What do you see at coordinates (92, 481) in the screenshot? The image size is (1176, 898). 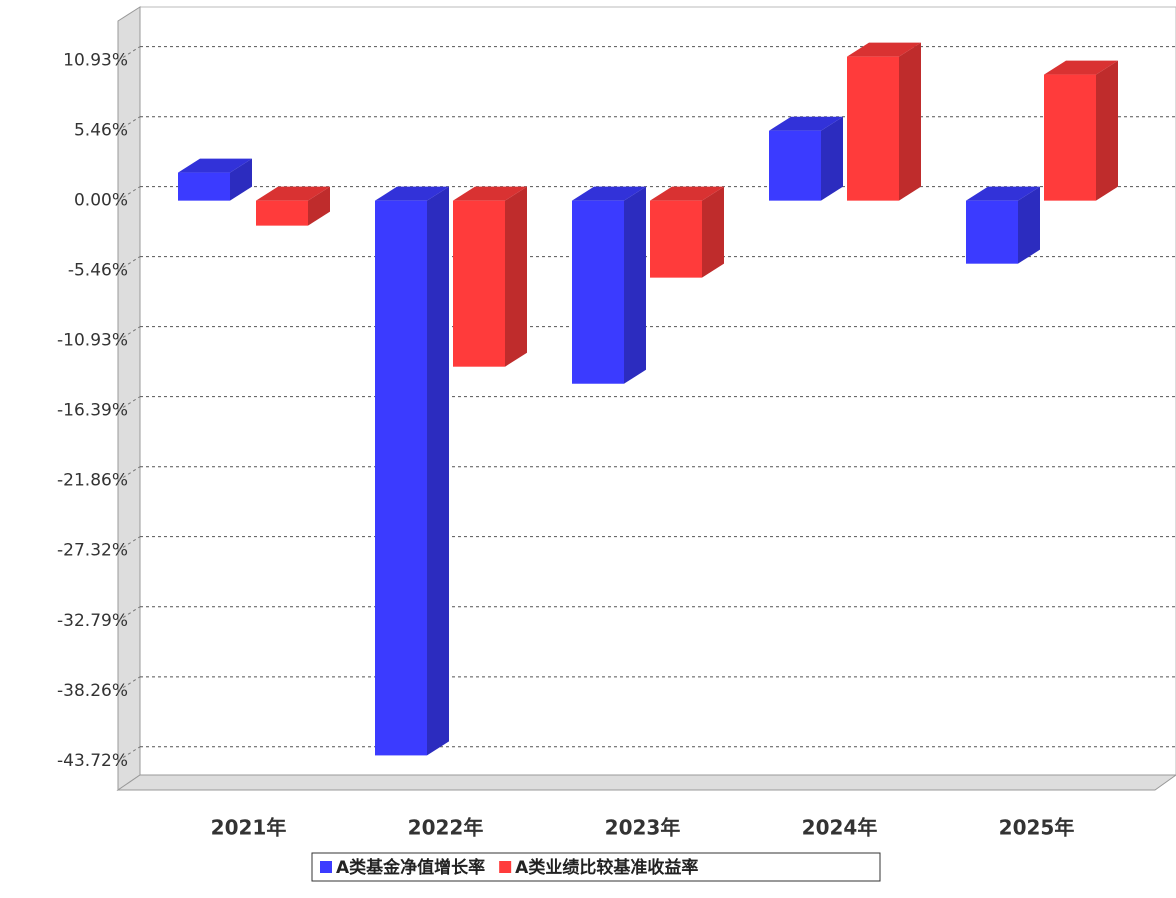 I see `y-tick-label: -21.86%` at bounding box center [92, 481].